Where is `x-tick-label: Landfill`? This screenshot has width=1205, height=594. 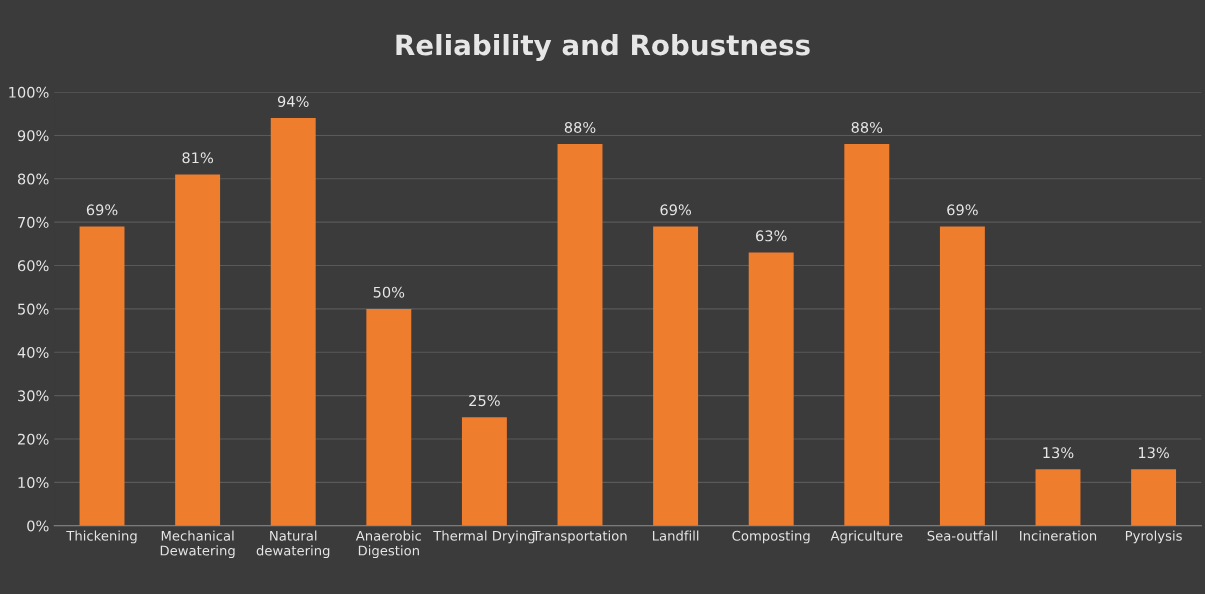 x-tick-label: Landfill is located at coordinates (675, 535).